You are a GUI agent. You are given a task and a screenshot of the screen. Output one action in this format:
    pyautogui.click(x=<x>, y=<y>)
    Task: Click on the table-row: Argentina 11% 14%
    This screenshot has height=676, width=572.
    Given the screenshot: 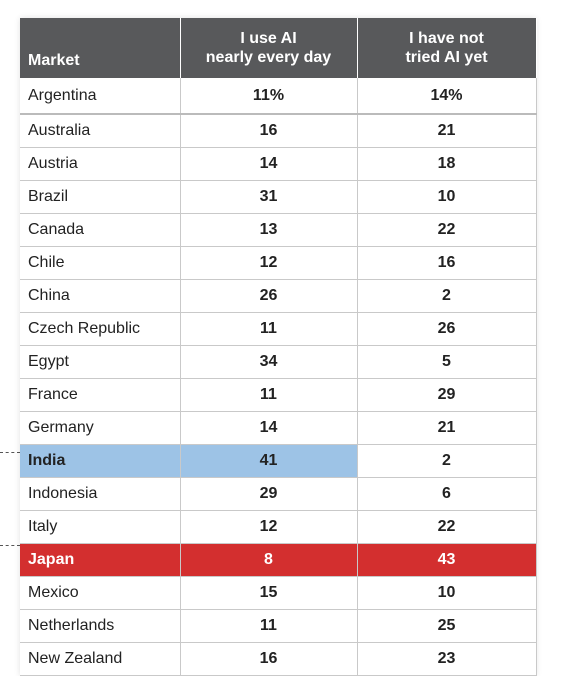 What is the action you would take?
    pyautogui.click(x=278, y=96)
    